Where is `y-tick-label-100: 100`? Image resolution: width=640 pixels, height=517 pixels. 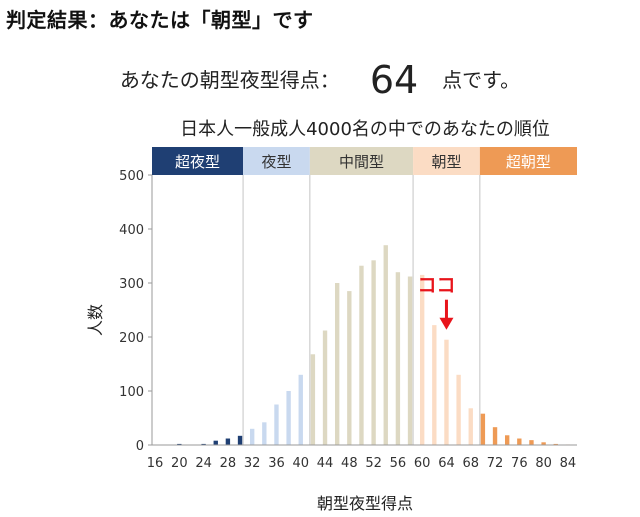
y-tick-label-100: 100 is located at coordinates (131, 392).